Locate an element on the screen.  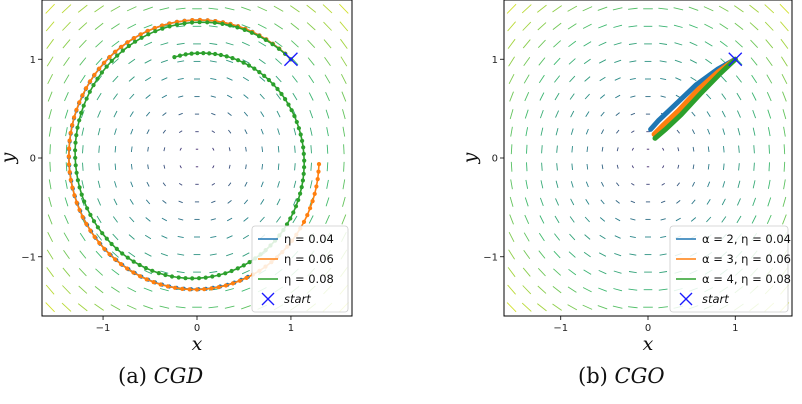
caption-b-label: (b) is located at coordinates (593, 376).